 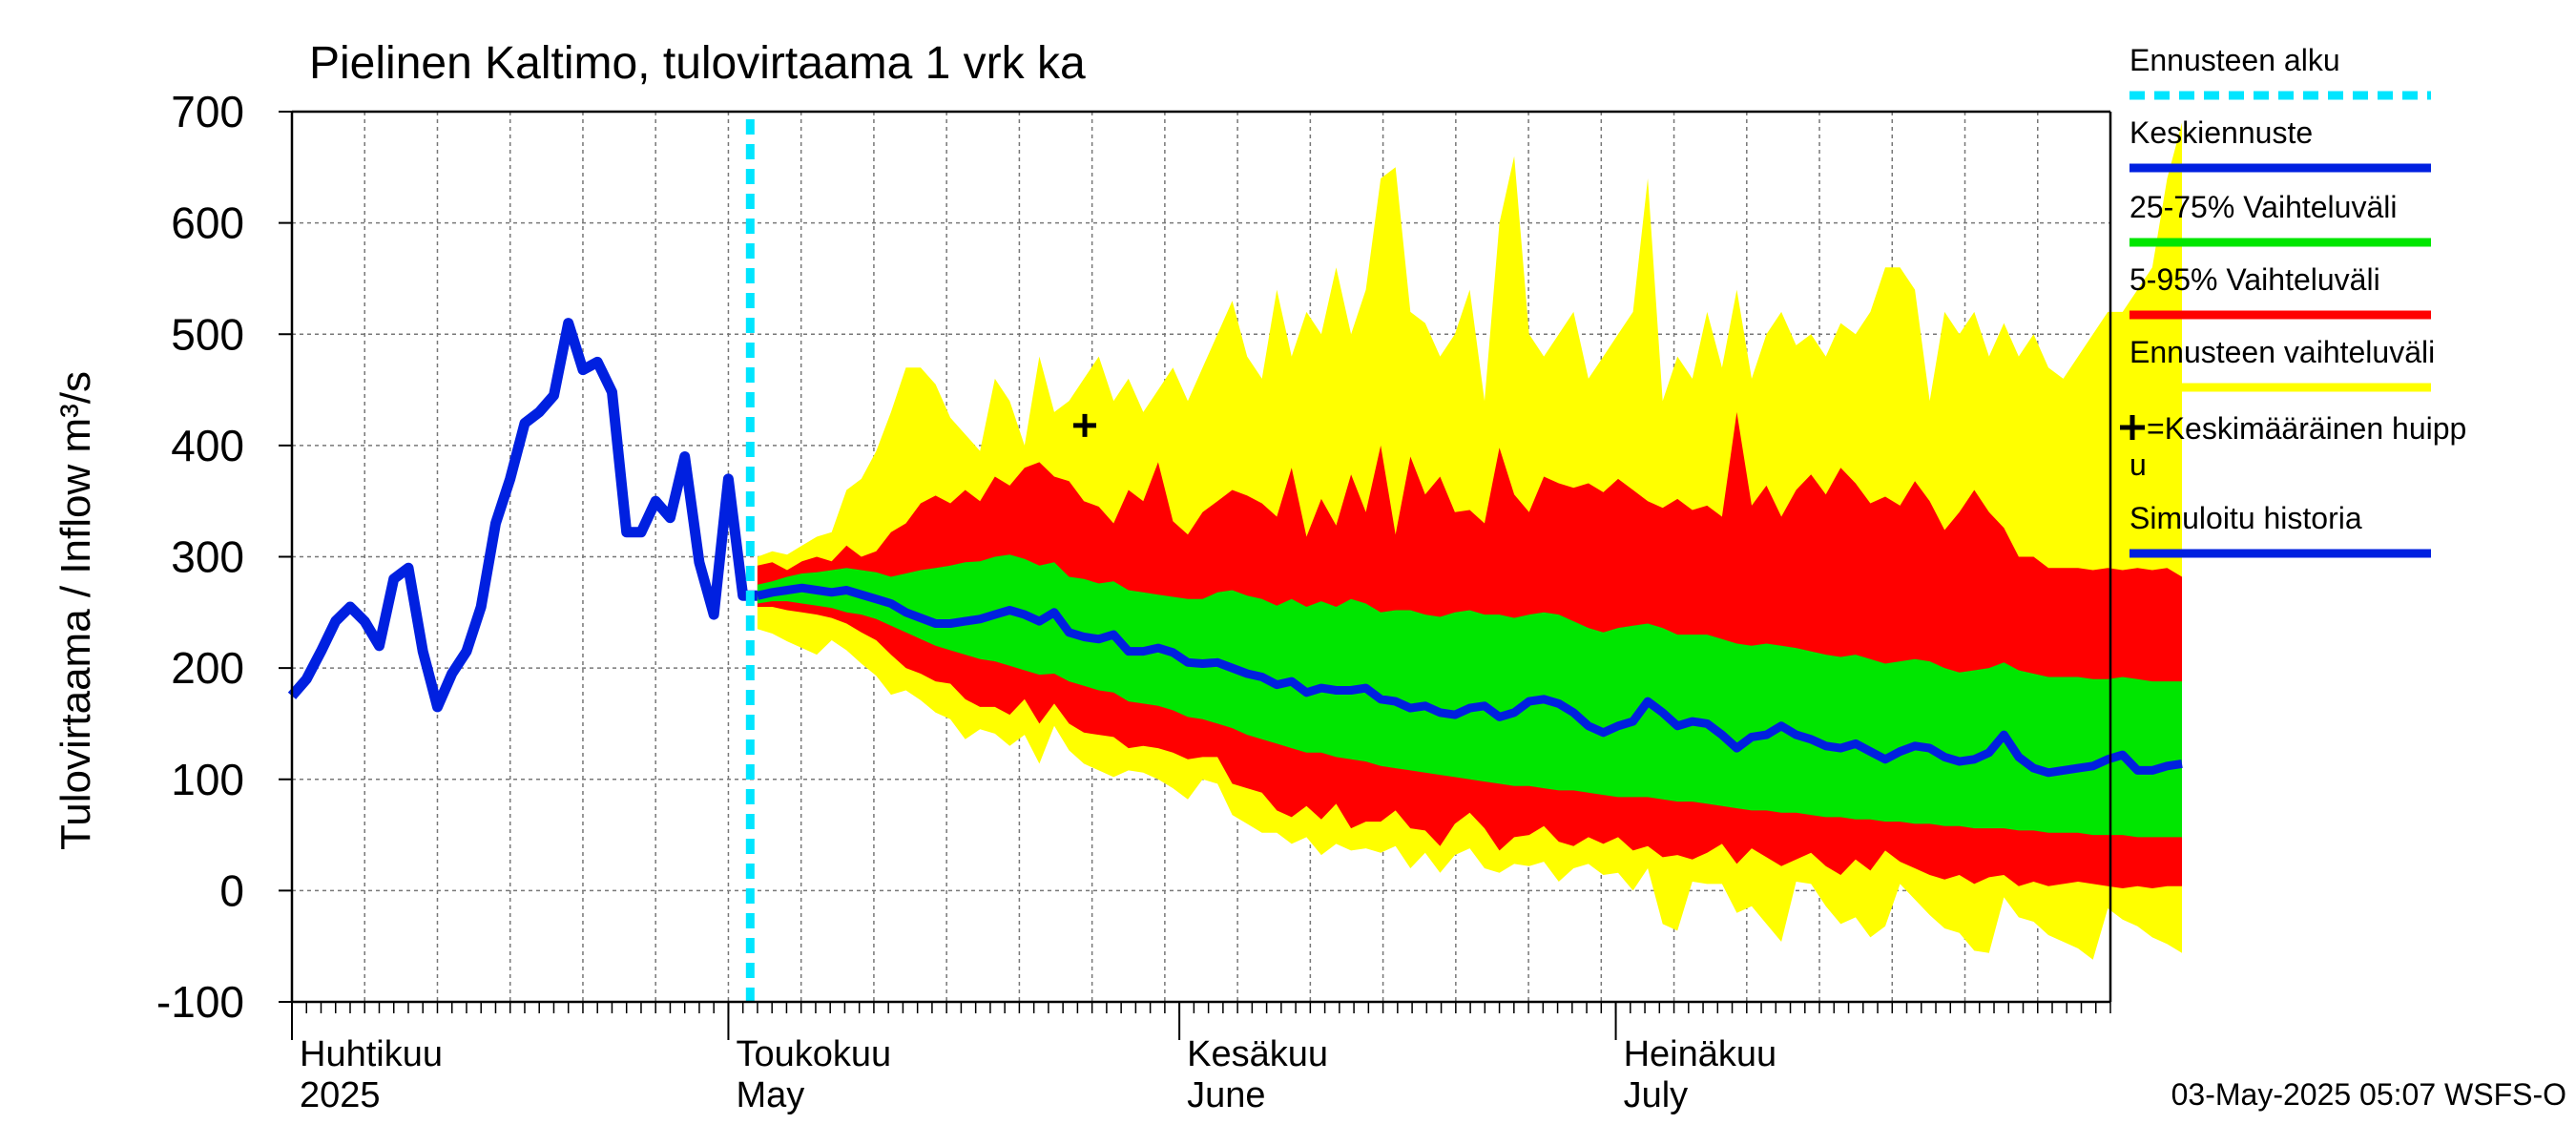 What do you see at coordinates (2368, 1094) in the screenshot?
I see `footer-timestamp: 03-May-2025 05:07 WSFS-O` at bounding box center [2368, 1094].